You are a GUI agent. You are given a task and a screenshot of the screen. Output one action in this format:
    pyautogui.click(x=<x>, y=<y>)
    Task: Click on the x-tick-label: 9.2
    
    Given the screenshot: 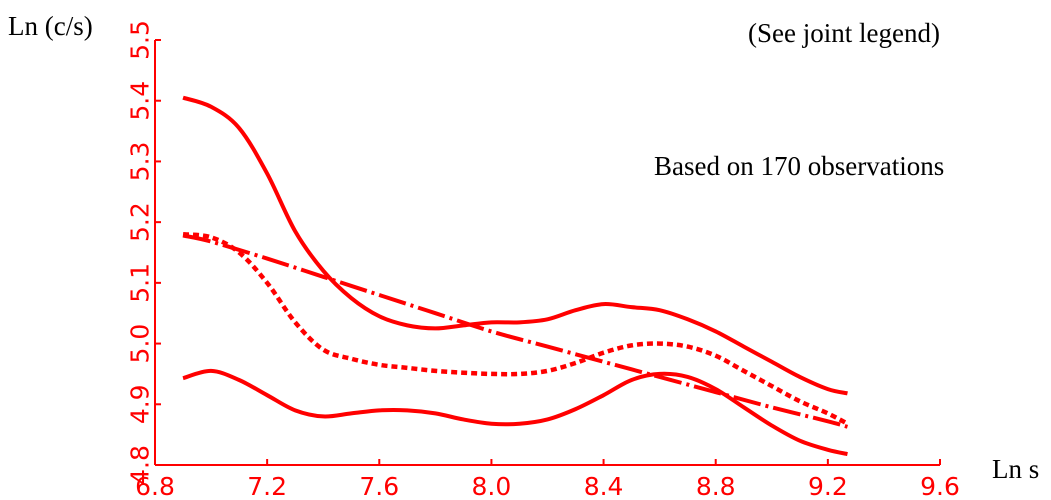 What is the action you would take?
    pyautogui.click(x=828, y=486)
    